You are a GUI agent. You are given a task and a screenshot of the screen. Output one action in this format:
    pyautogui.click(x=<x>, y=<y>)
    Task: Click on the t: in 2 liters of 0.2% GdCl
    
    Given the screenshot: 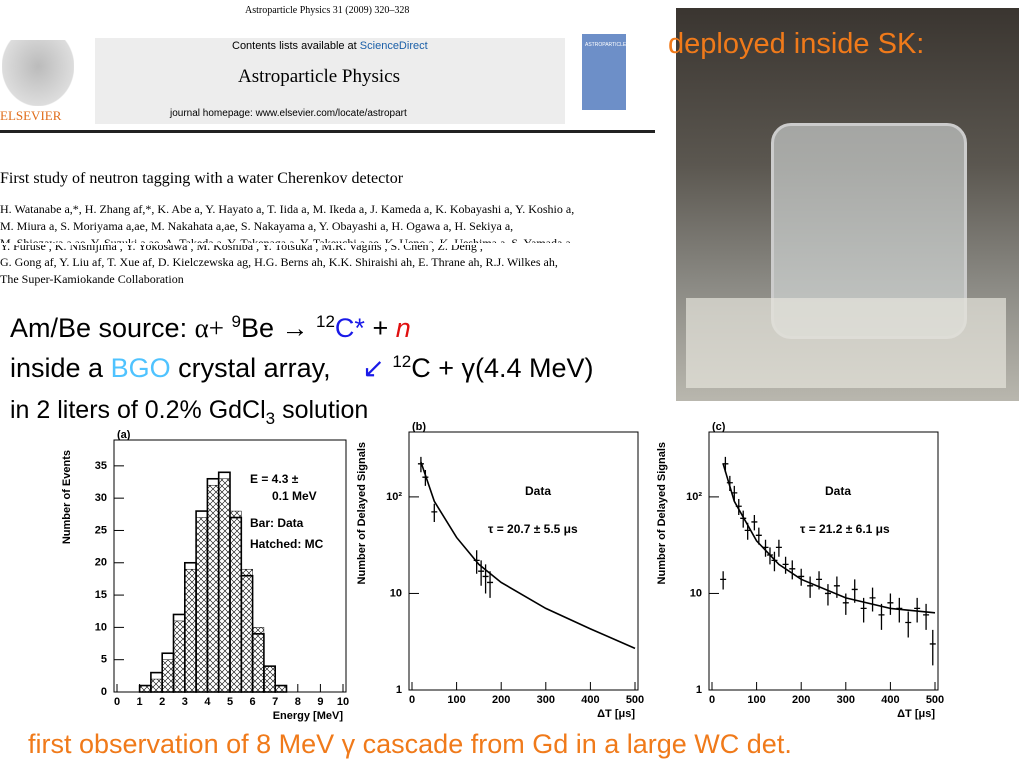 What is the action you would take?
    pyautogui.click(x=138, y=410)
    